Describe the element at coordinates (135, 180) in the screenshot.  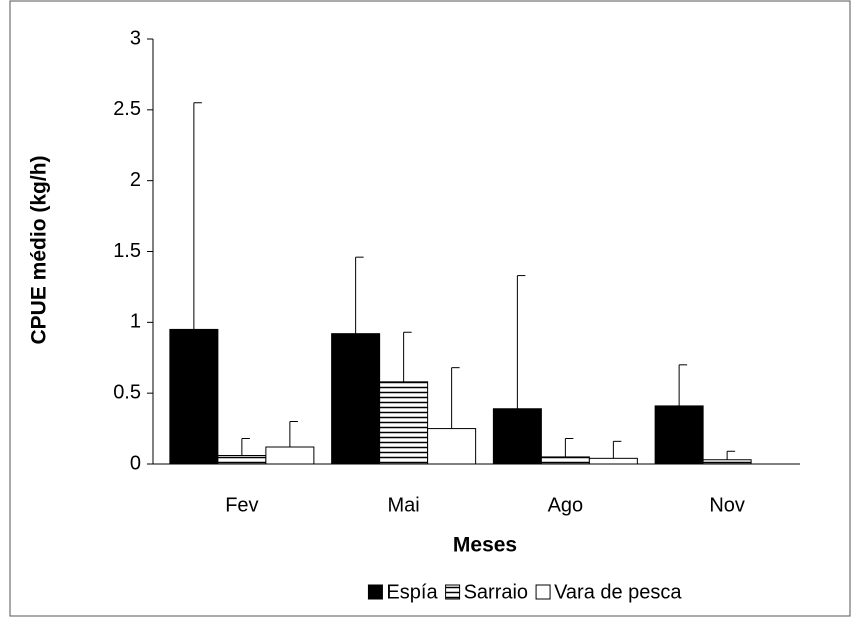
I see `y-tick-label: 2` at that location.